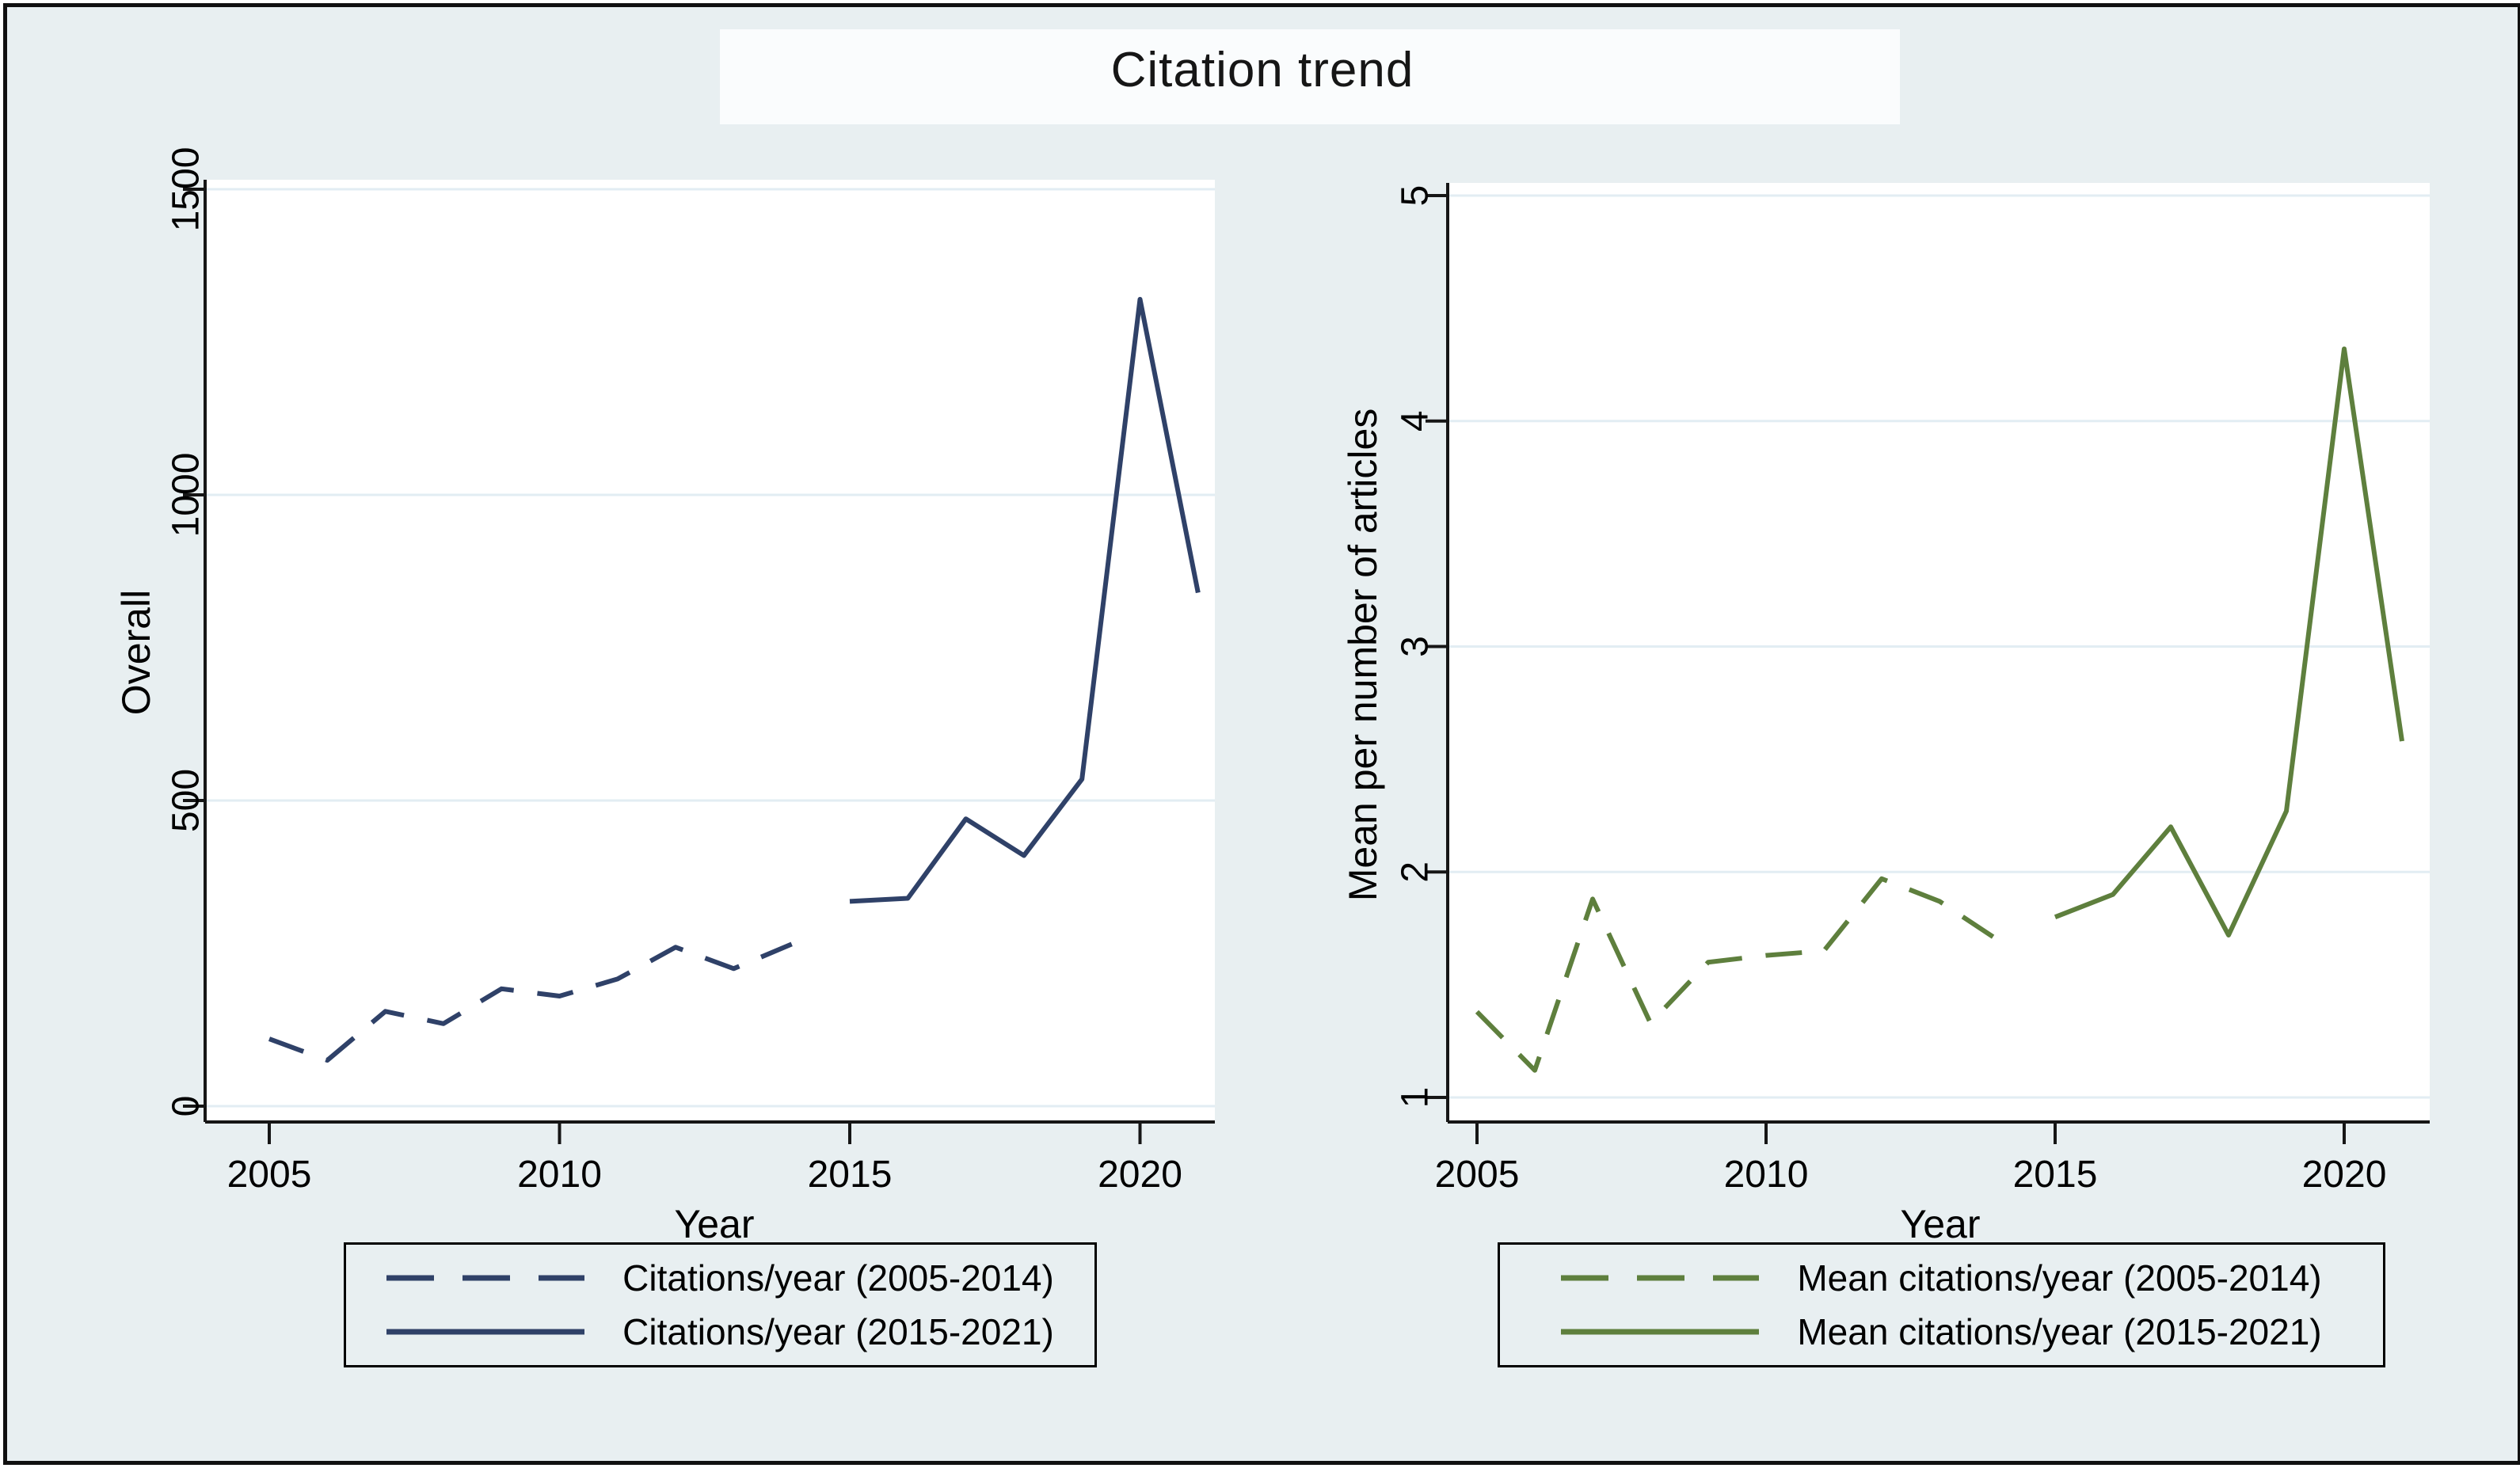  I want to click on left-y-axis-title: Overall, so click(136, 652).